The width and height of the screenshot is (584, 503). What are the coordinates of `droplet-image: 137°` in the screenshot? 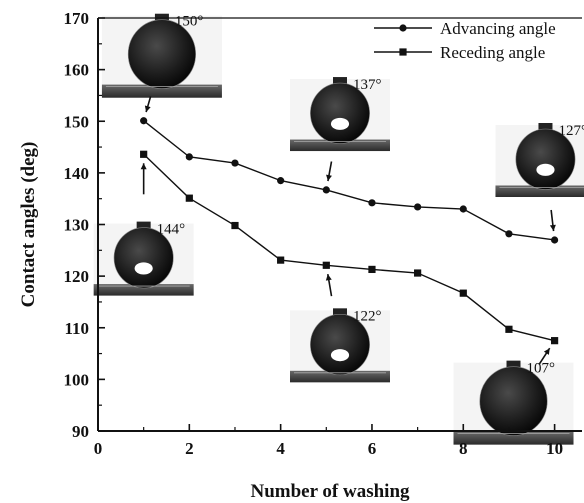 It's located at (340, 114).